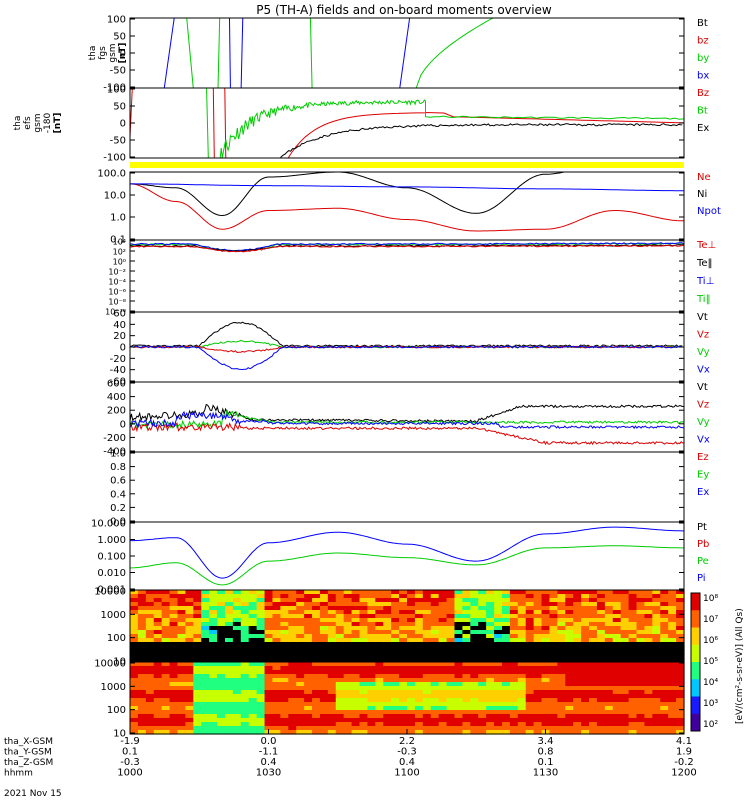 Image resolution: width=750 pixels, height=800 pixels. What do you see at coordinates (710, 683) in the screenshot?
I see `colorbar-tick-label: 10⁴` at bounding box center [710, 683].